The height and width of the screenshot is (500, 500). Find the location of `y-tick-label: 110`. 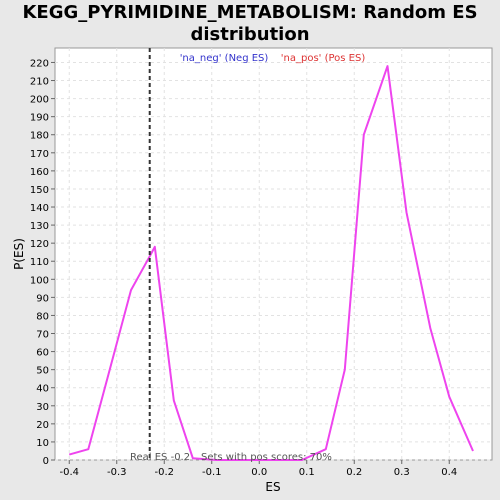

y-tick-label: 110 is located at coordinates (39, 262).